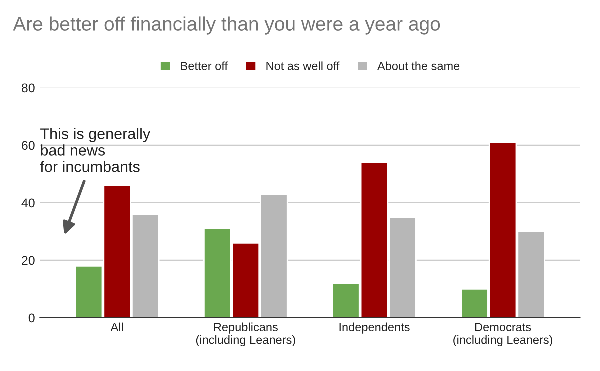 The image size is (600, 371). Describe the element at coordinates (28, 145) in the screenshot. I see `y-tick-label: 60` at that location.